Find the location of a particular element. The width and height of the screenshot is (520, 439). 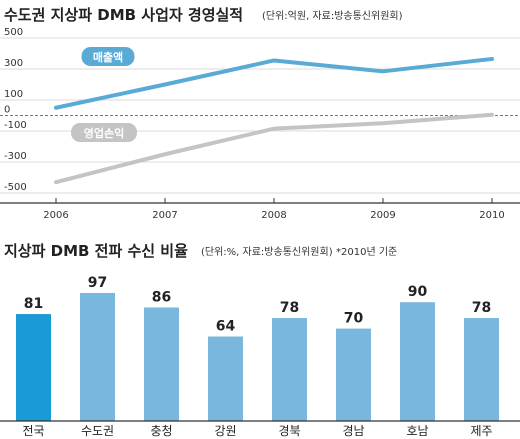

bar-category-label: 제주 is located at coordinates (481, 431).